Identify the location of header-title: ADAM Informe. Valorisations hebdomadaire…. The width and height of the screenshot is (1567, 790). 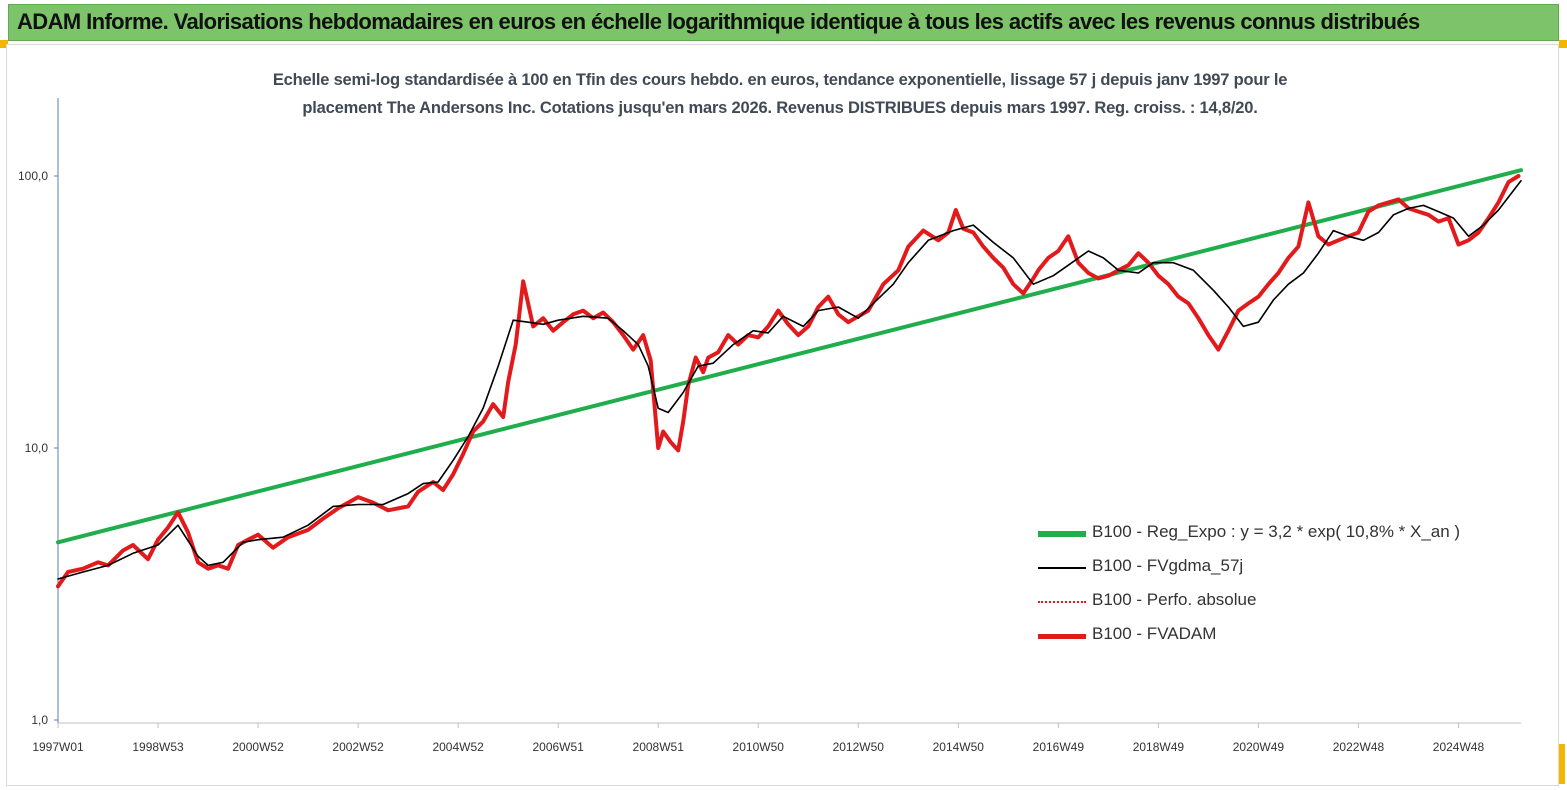
(718, 21).